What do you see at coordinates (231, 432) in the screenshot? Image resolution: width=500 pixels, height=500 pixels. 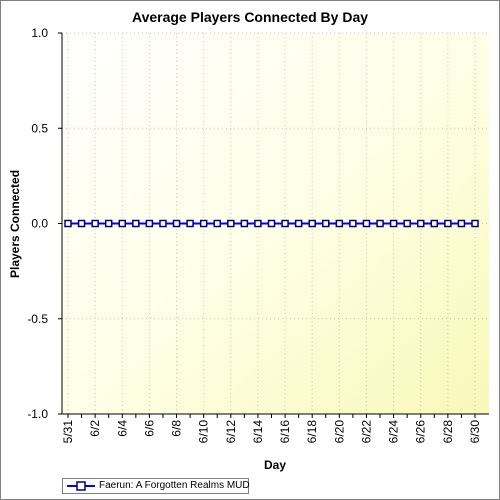 I see `x-tick-label: 6/12` at bounding box center [231, 432].